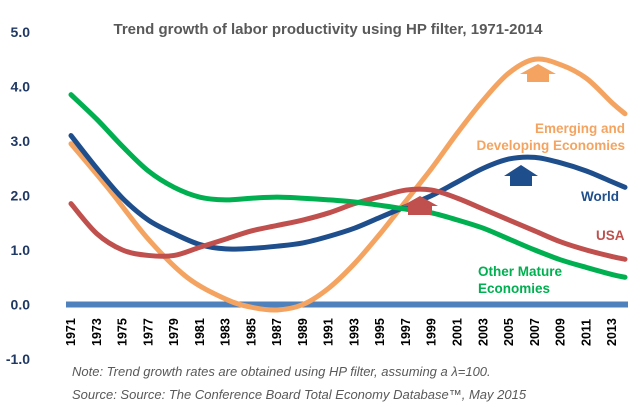 The width and height of the screenshot is (640, 411). I want to click on x-tick-label: 1983, so click(226, 332).